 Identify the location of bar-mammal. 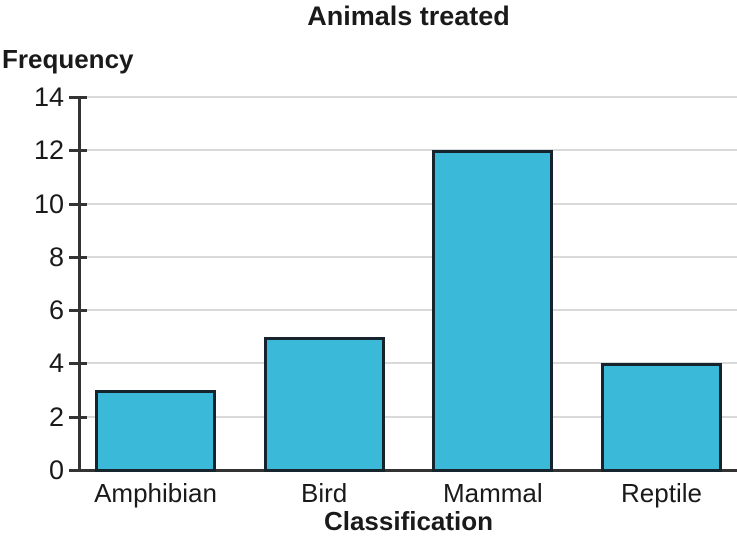
(493, 311).